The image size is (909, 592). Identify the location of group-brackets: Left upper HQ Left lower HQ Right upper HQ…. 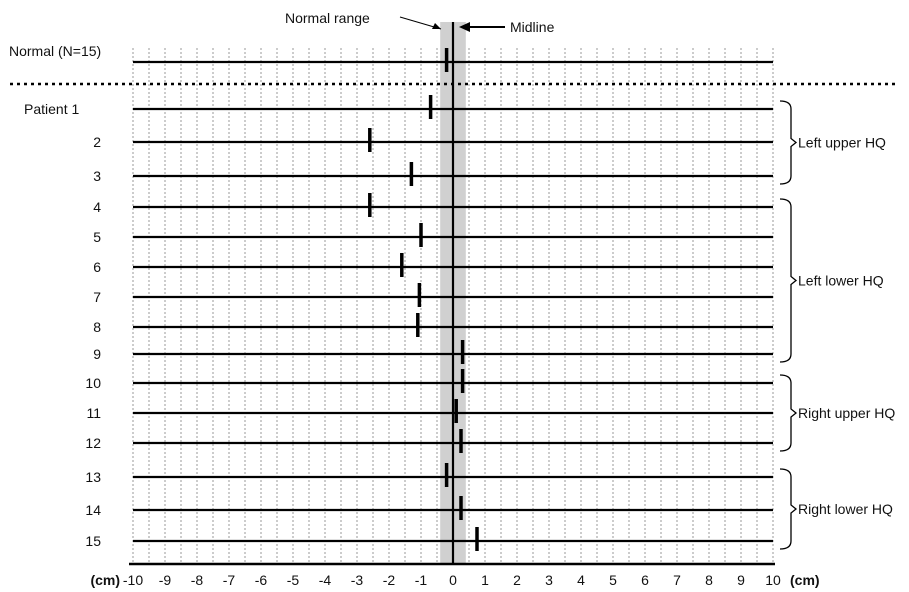
(837, 325).